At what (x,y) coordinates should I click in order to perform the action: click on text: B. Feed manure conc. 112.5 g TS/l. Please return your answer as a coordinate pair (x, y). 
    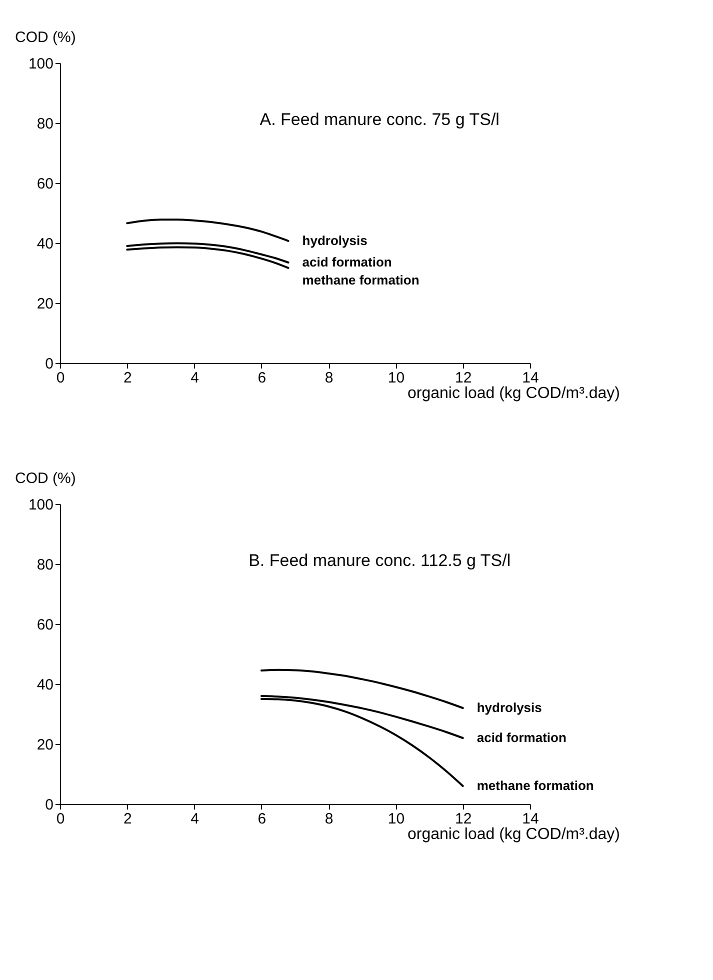
    Looking at the image, I should click on (379, 560).